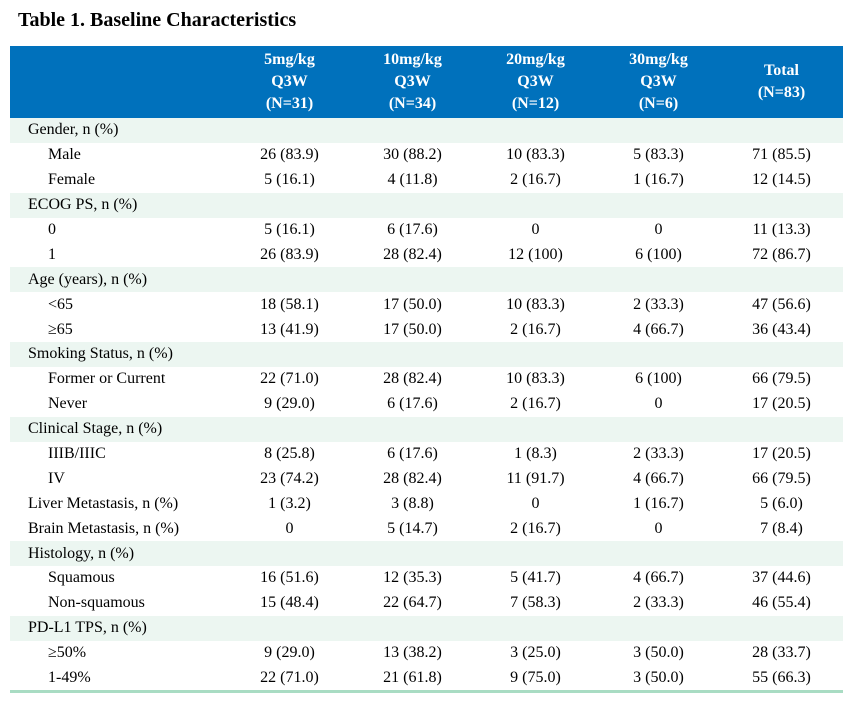 The height and width of the screenshot is (707, 861). What do you see at coordinates (658, 329) in the screenshot?
I see `cell-value: 4 (66.7)` at bounding box center [658, 329].